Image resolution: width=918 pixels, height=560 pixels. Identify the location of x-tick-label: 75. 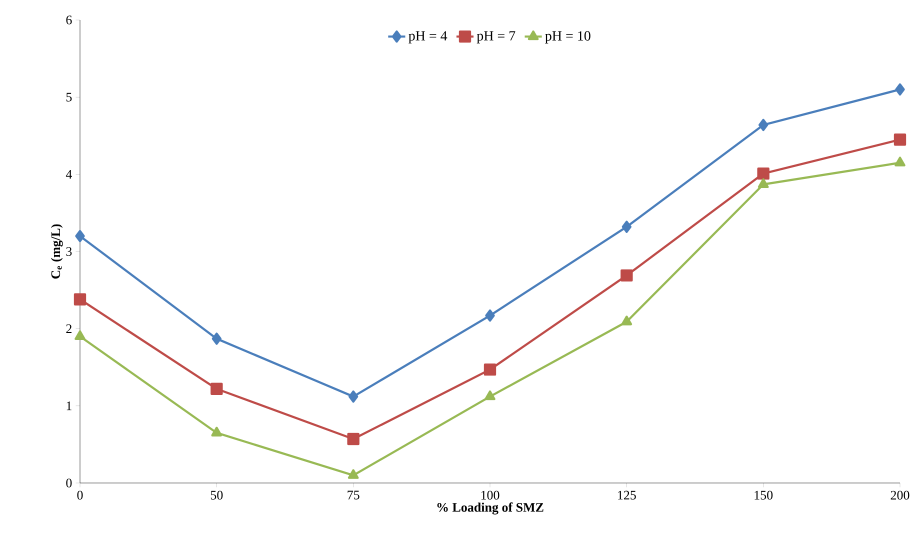
(354, 495).